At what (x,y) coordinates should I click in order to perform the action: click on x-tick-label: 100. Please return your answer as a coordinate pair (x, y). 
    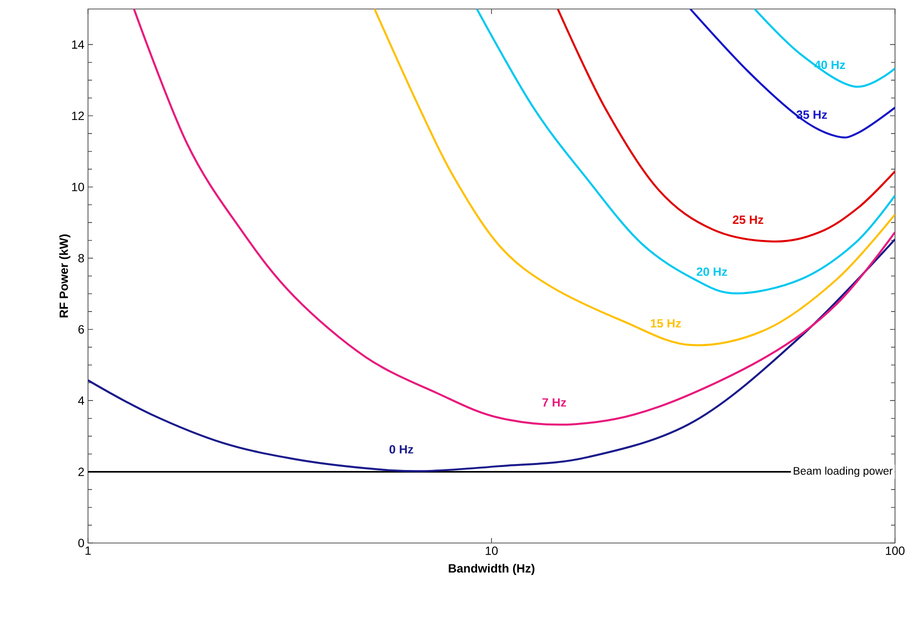
    Looking at the image, I should click on (895, 550).